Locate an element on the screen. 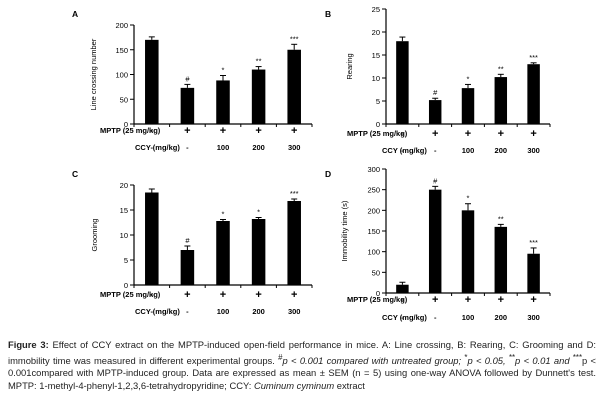 This screenshot has width=602, height=416. caption-sig3-text: p < 0.01 and is located at coordinates (544, 360).